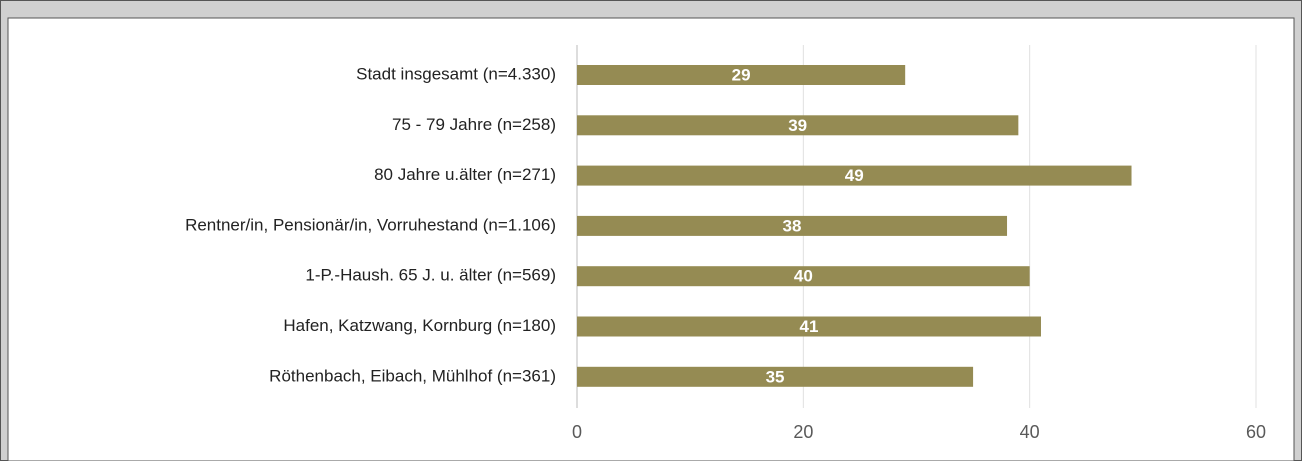 This screenshot has height=466, width=1302. I want to click on data-label: 41, so click(809, 326).